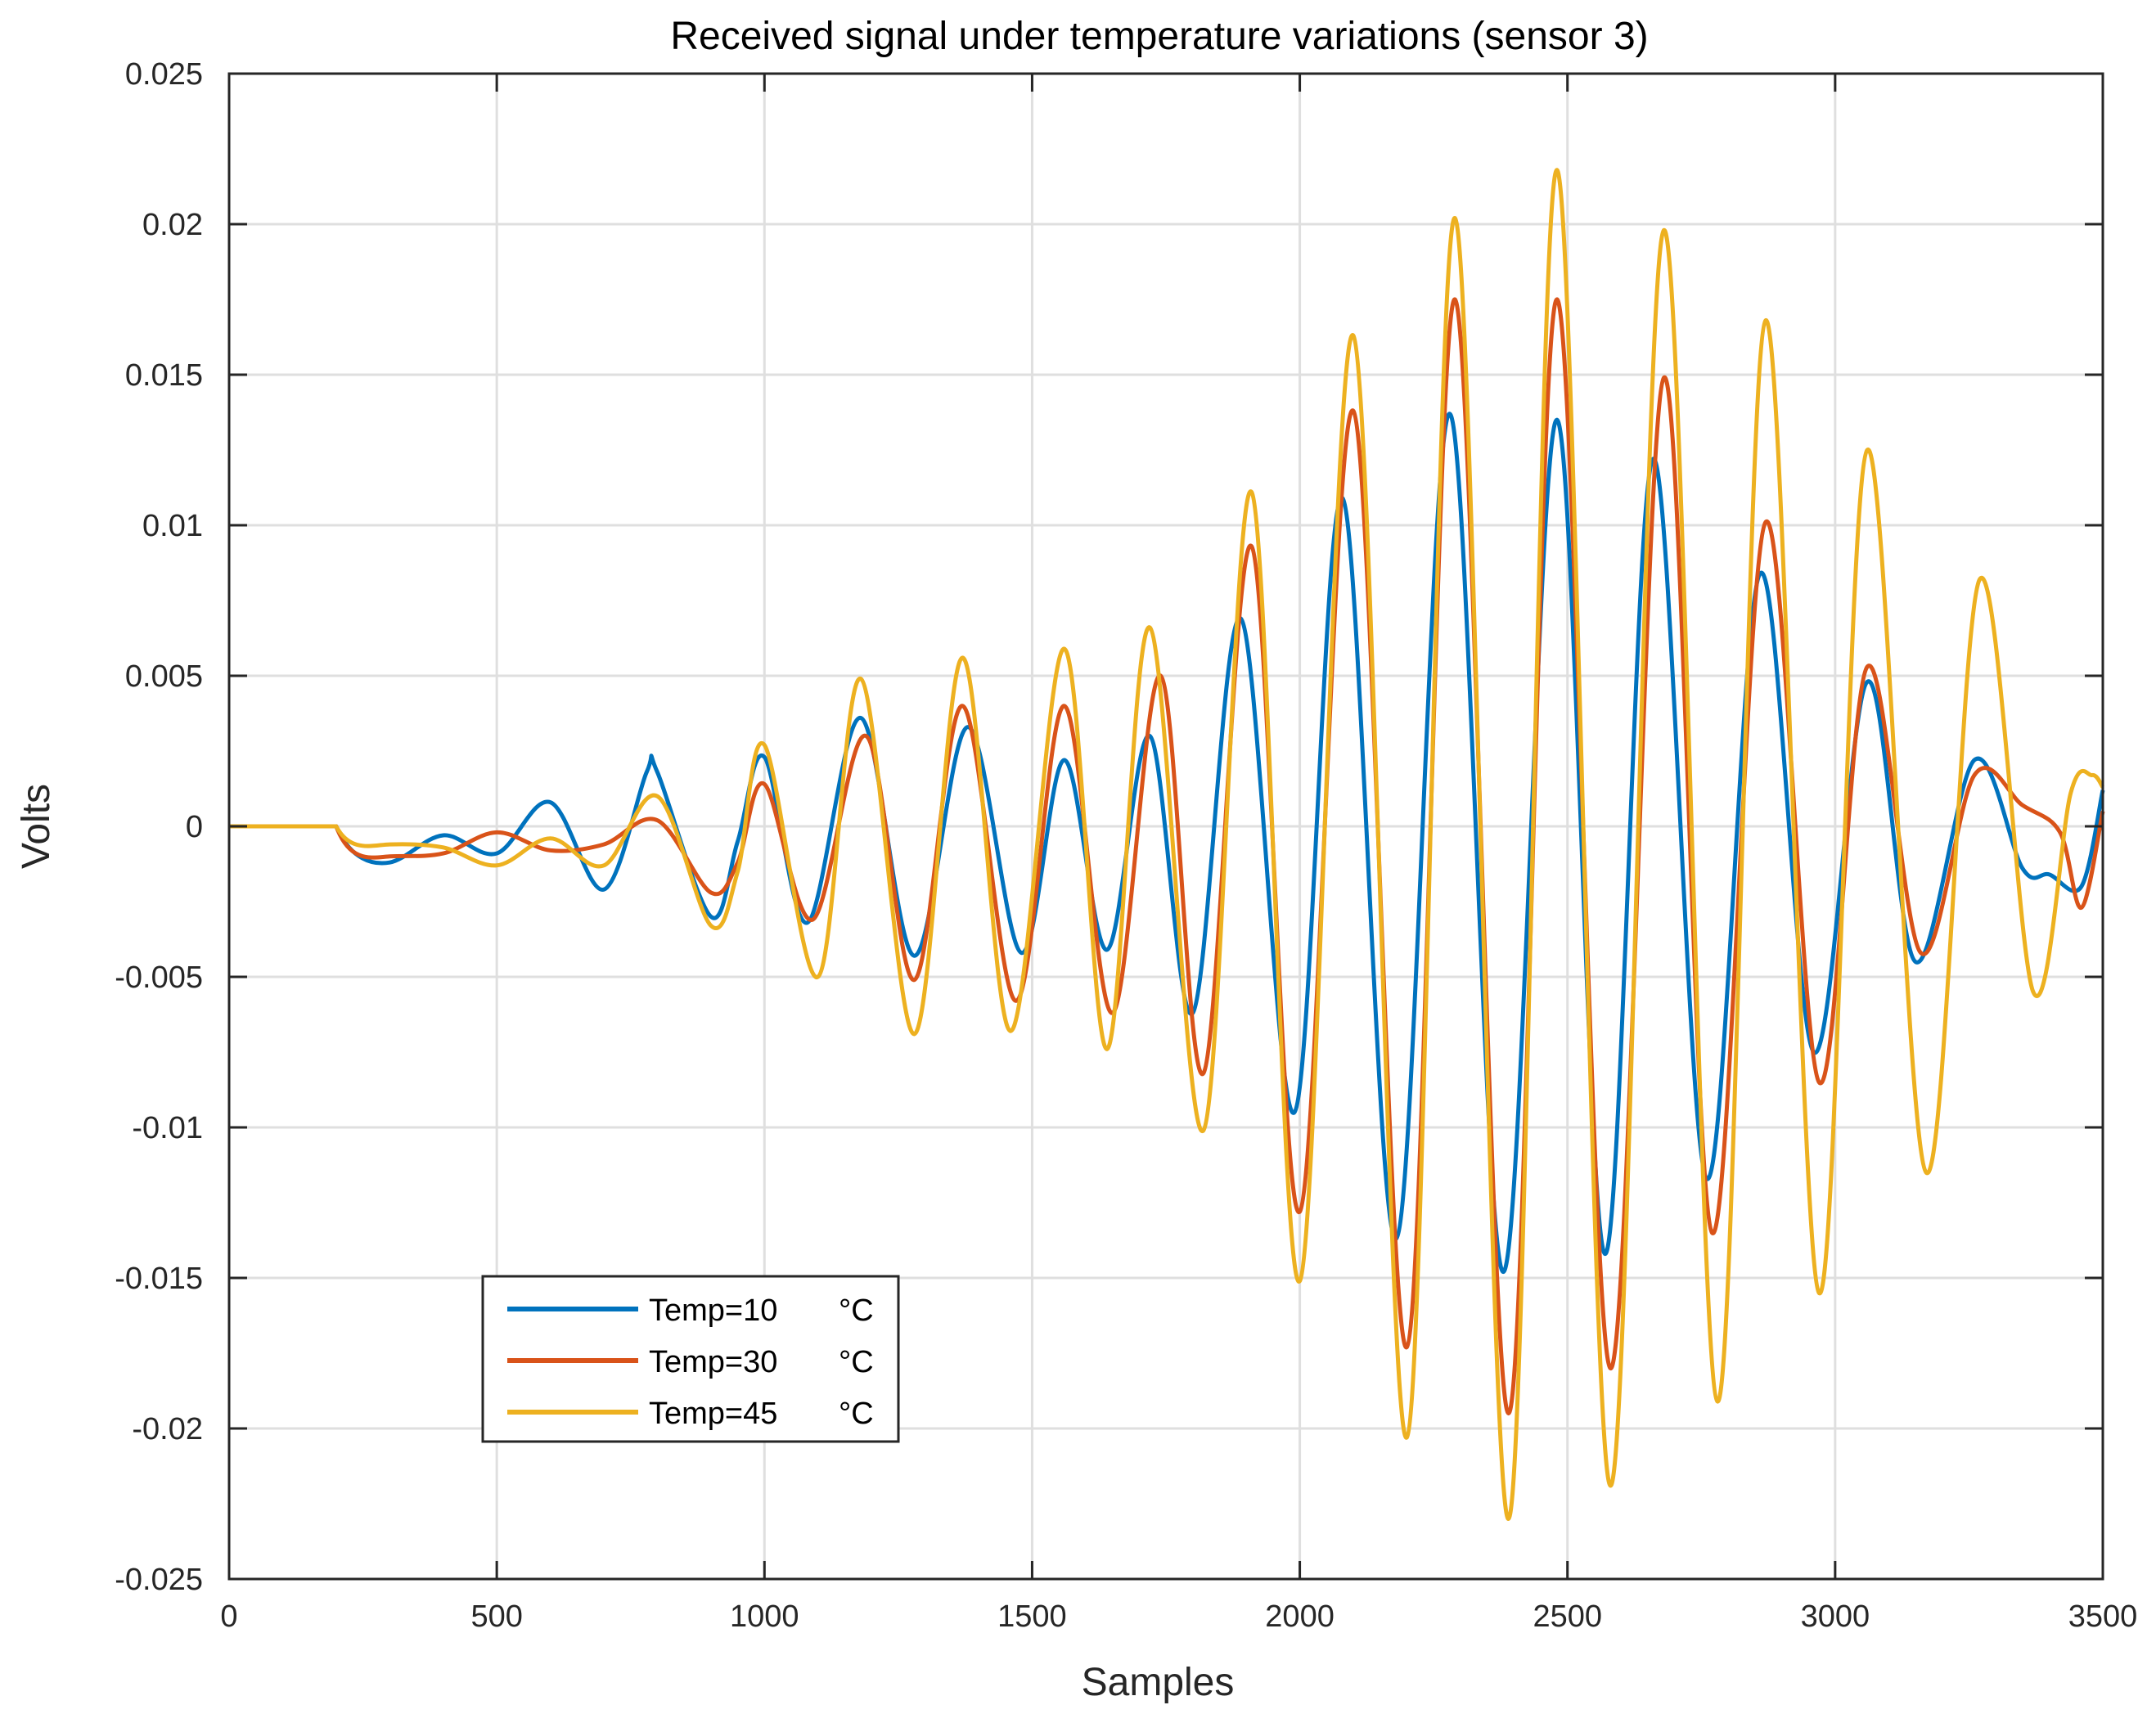  Describe the element at coordinates (713, 1362) in the screenshot. I see `legend-label-temp-30: Temp=30` at that location.